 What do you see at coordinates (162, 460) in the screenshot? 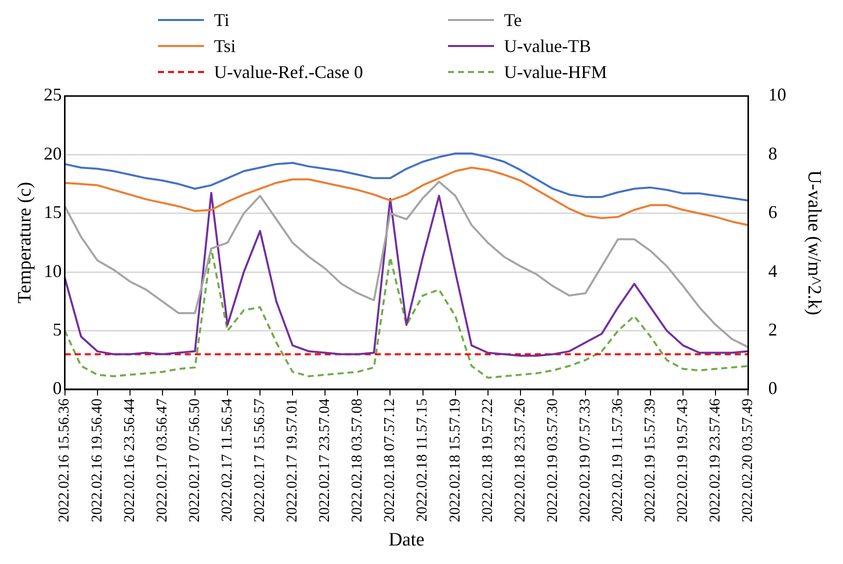
I see `x-tick-label: 2022.02.17 03.56.47` at bounding box center [162, 460].